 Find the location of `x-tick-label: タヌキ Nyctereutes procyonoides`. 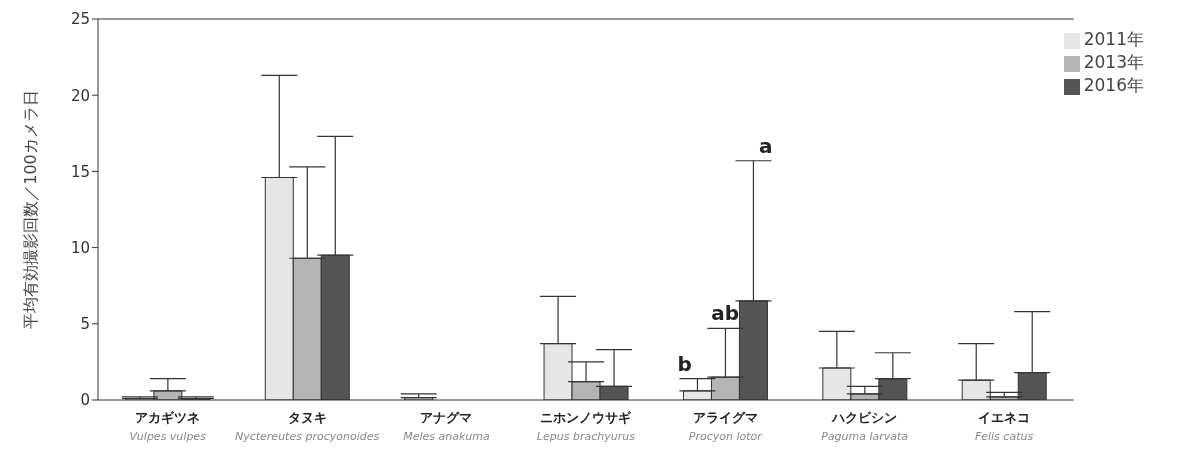

x-tick-label: タヌキ Nyctereutes procyonoides is located at coordinates (307, 426).